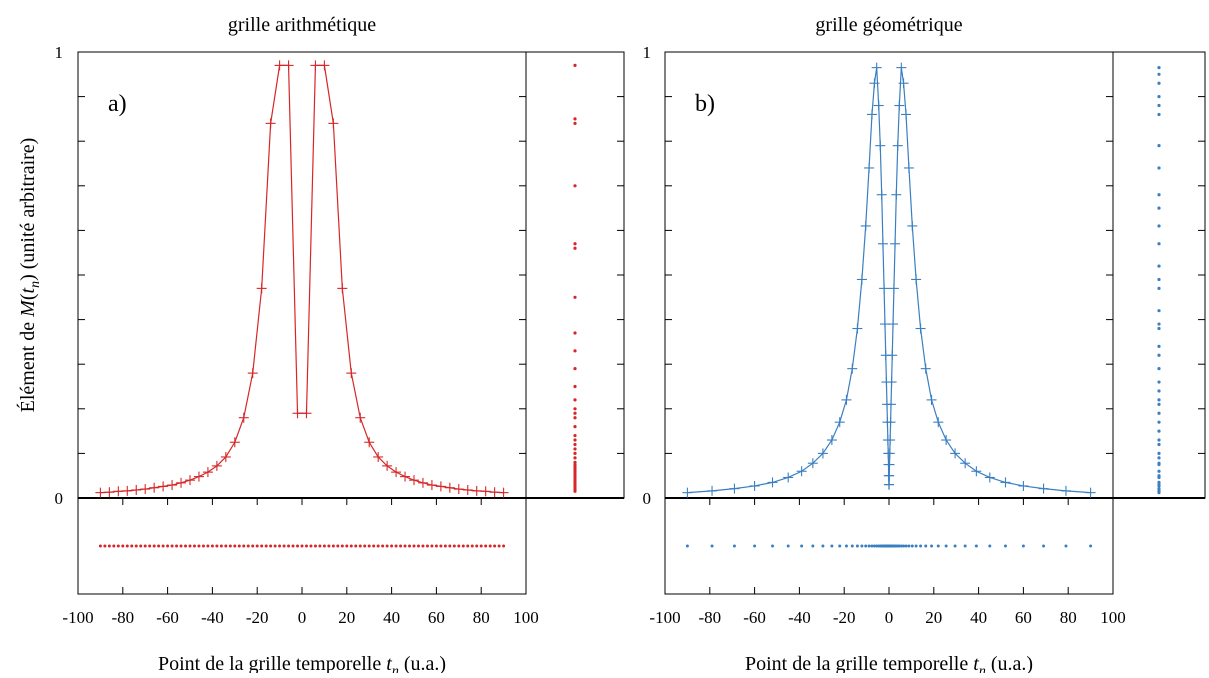  What do you see at coordinates (754, 617) in the screenshot?
I see `panel-b-xtick-label: -60` at bounding box center [754, 617].